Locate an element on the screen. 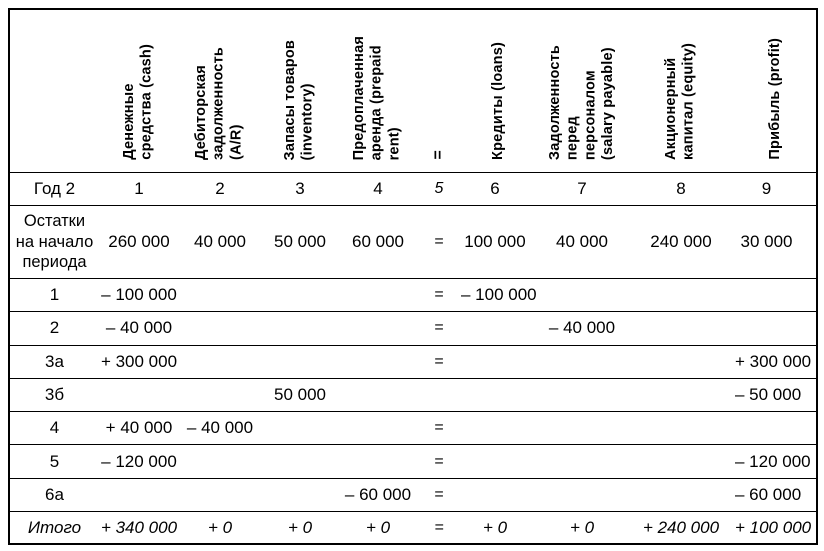 This screenshot has width=824, height=551. column-number-3: 3 is located at coordinates (300, 189).